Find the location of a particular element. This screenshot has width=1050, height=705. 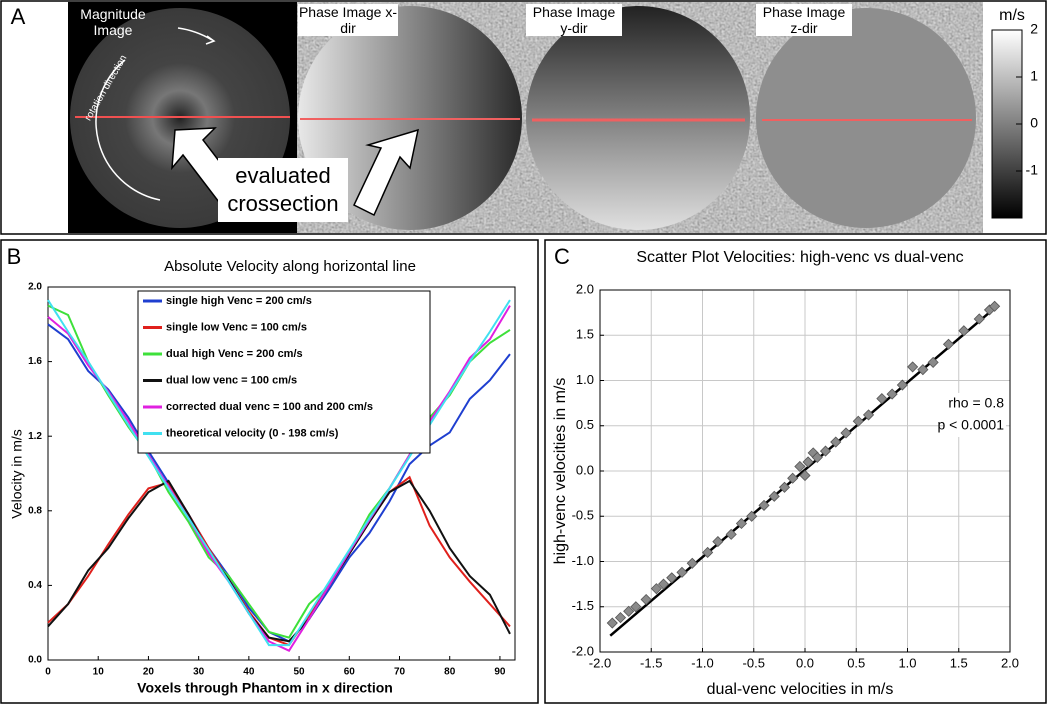

y-tick-label: 1.0 is located at coordinates (585, 379).